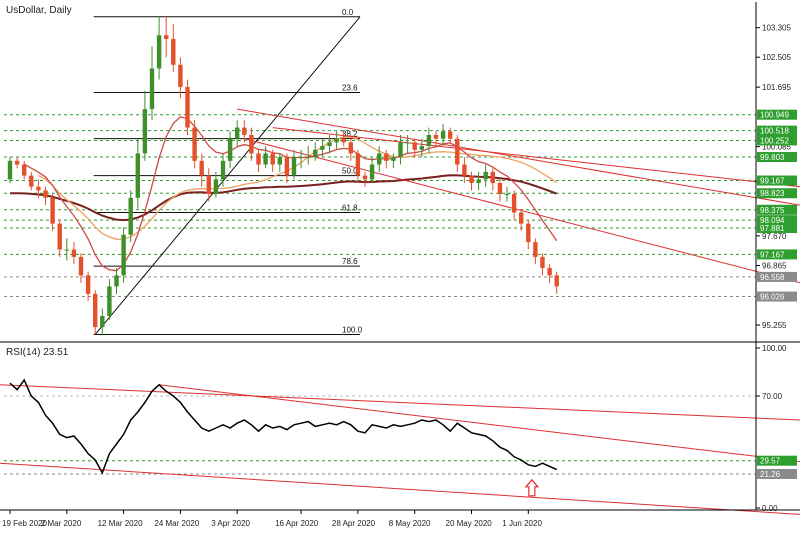 The image size is (800, 537). I want to click on level-box-label: 97.167, so click(772, 254).